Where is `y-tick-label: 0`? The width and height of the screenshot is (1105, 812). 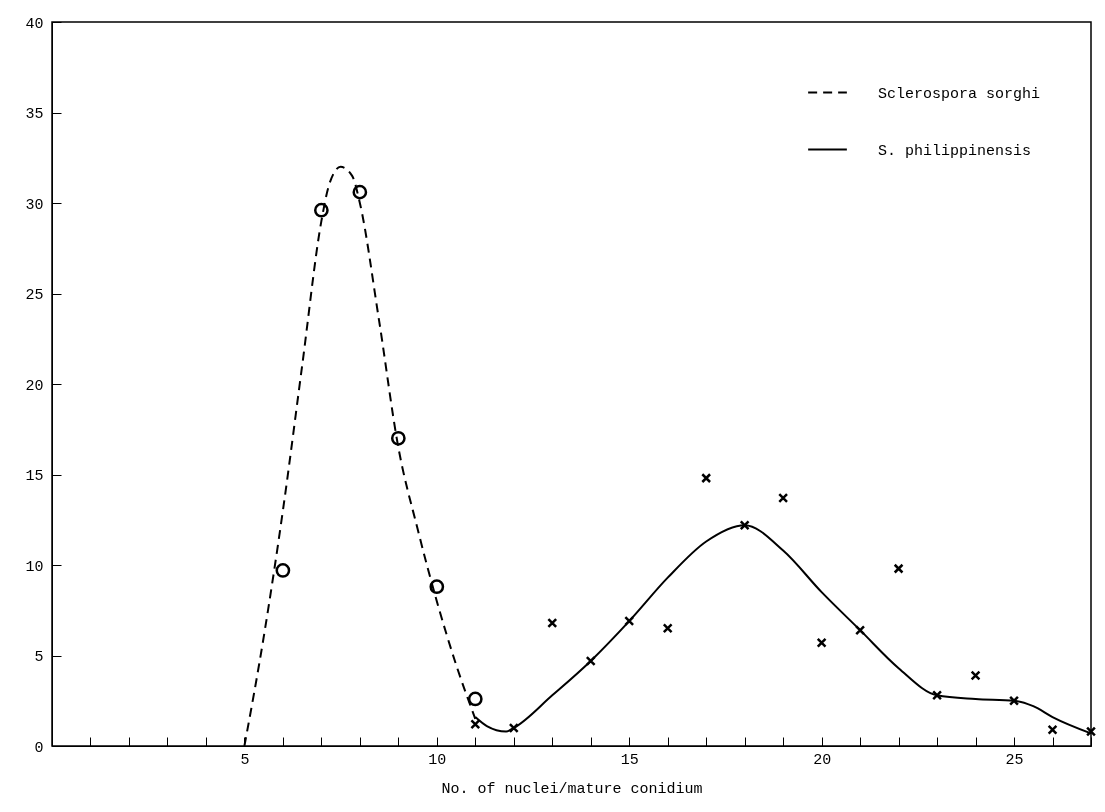 y-tick-label: 0 is located at coordinates (39, 748).